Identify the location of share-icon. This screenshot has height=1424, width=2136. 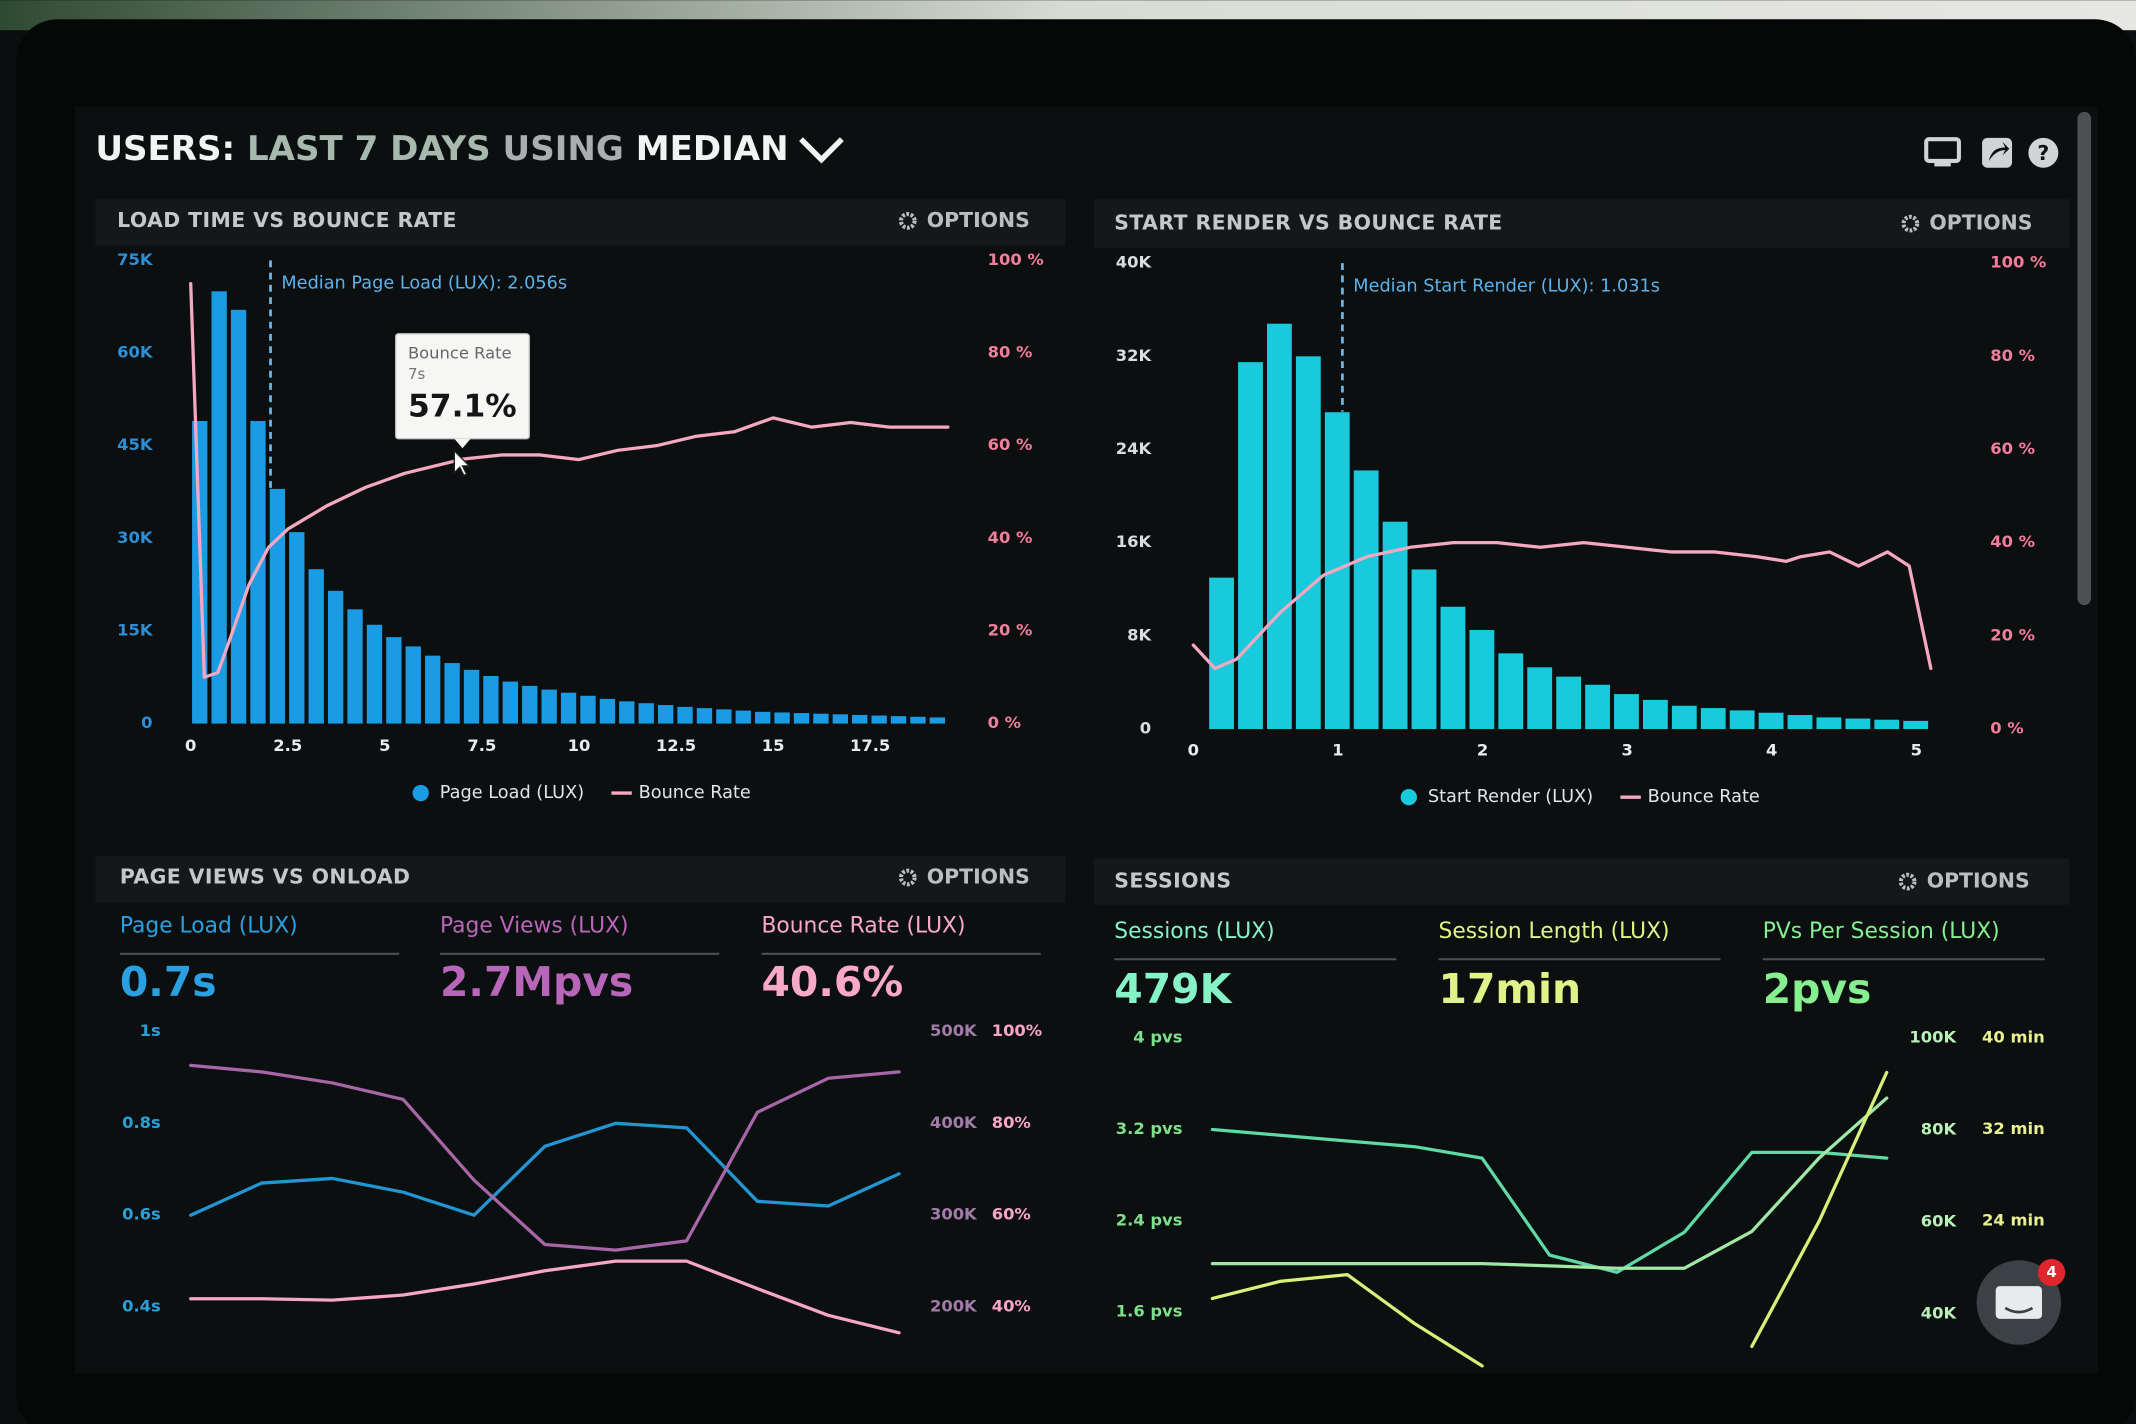
(1997, 152).